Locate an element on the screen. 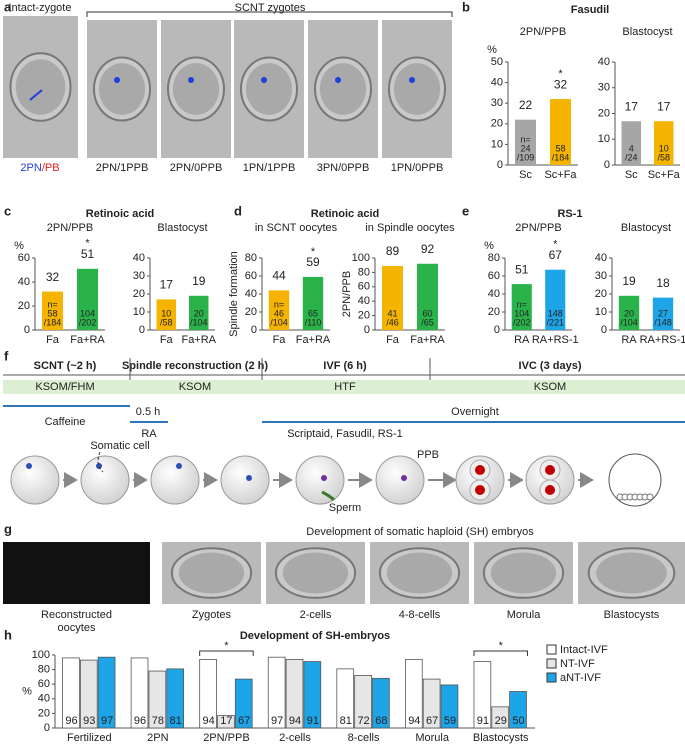  x-tick-label: 2-cells is located at coordinates (295, 738).